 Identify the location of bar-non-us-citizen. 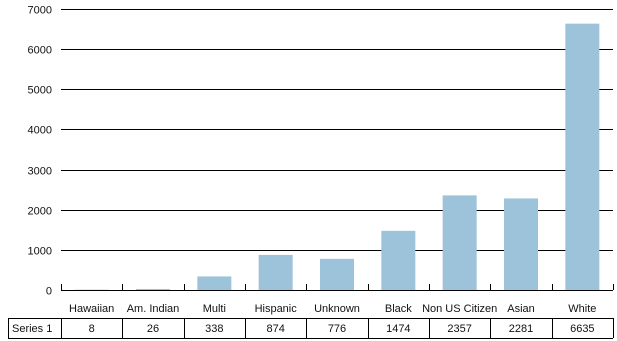
(459, 242).